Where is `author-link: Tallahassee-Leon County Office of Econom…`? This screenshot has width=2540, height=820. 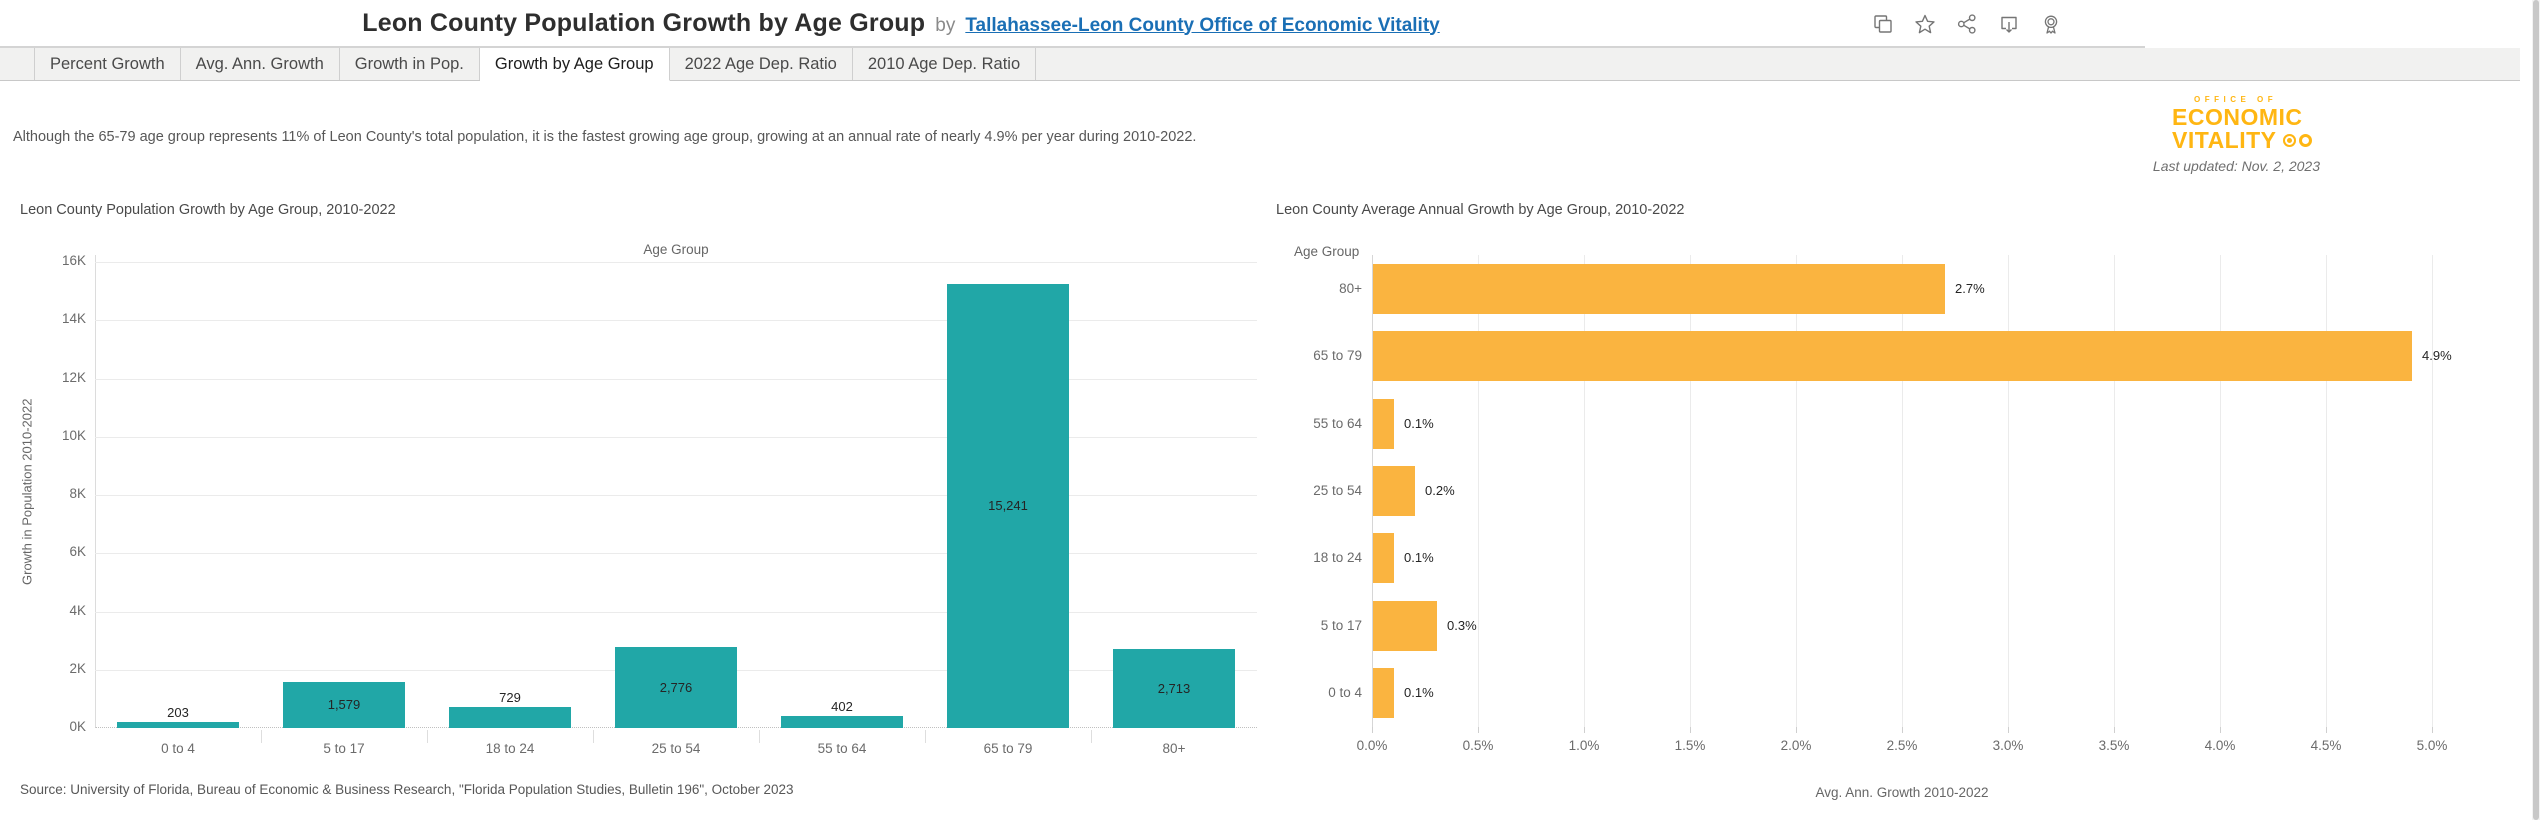 author-link: Tallahassee-Leon County Office of Econom… is located at coordinates (1202, 25).